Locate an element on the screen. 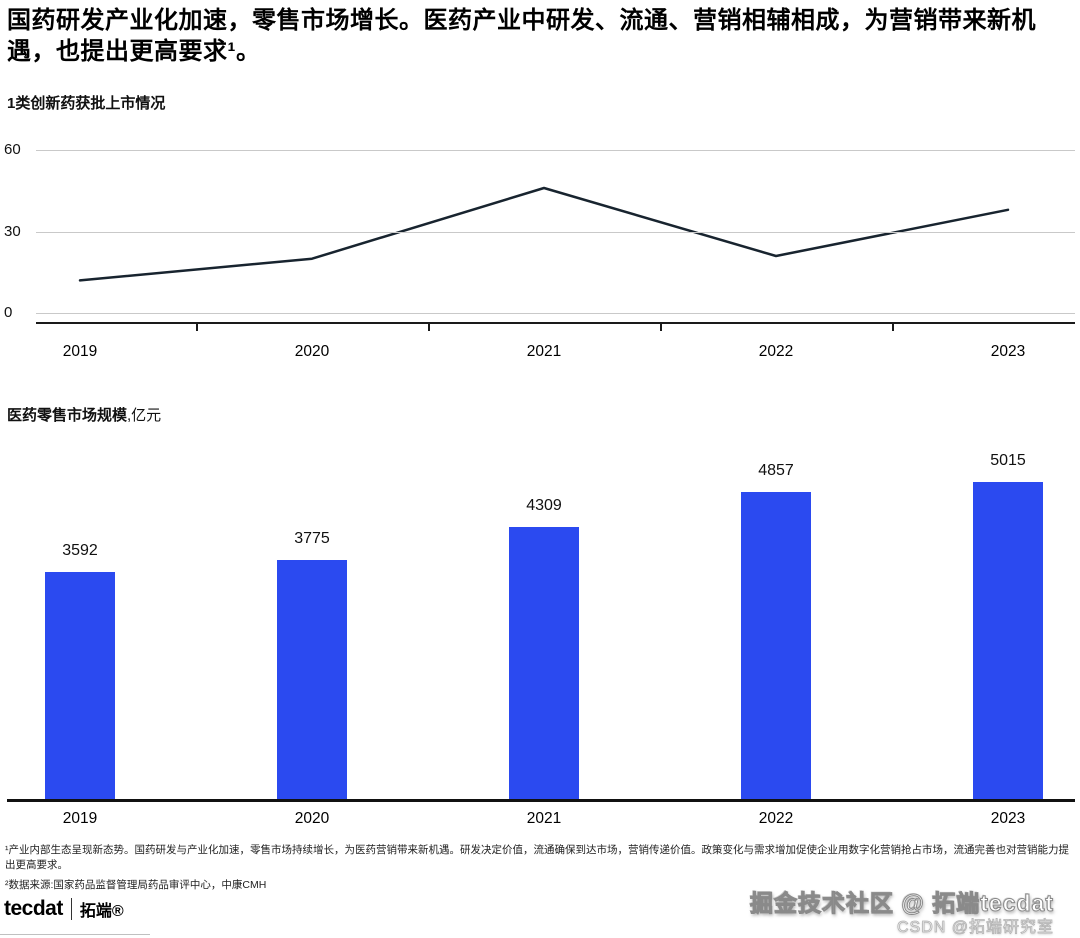 This screenshot has width=1080, height=938. bar-chart-title: 医药零售市场规模,亿元 is located at coordinates (84, 414).